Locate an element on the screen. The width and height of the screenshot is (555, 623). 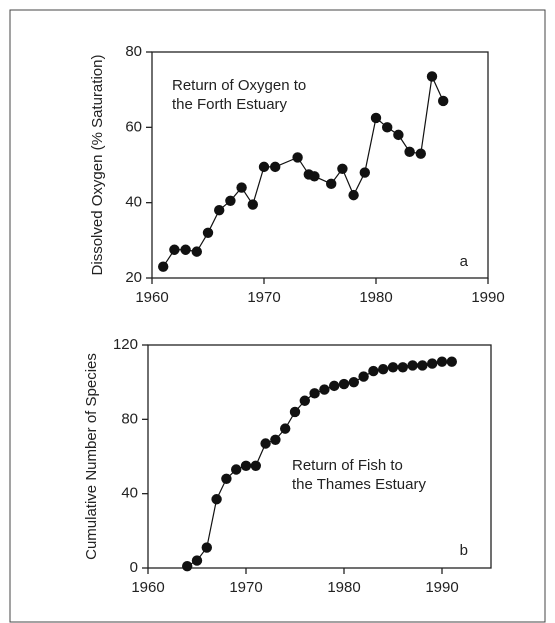
y-tick-label: 20 is located at coordinates (133, 277).